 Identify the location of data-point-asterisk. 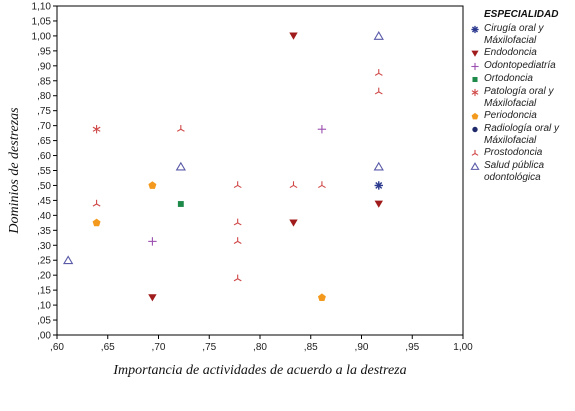
(378, 185).